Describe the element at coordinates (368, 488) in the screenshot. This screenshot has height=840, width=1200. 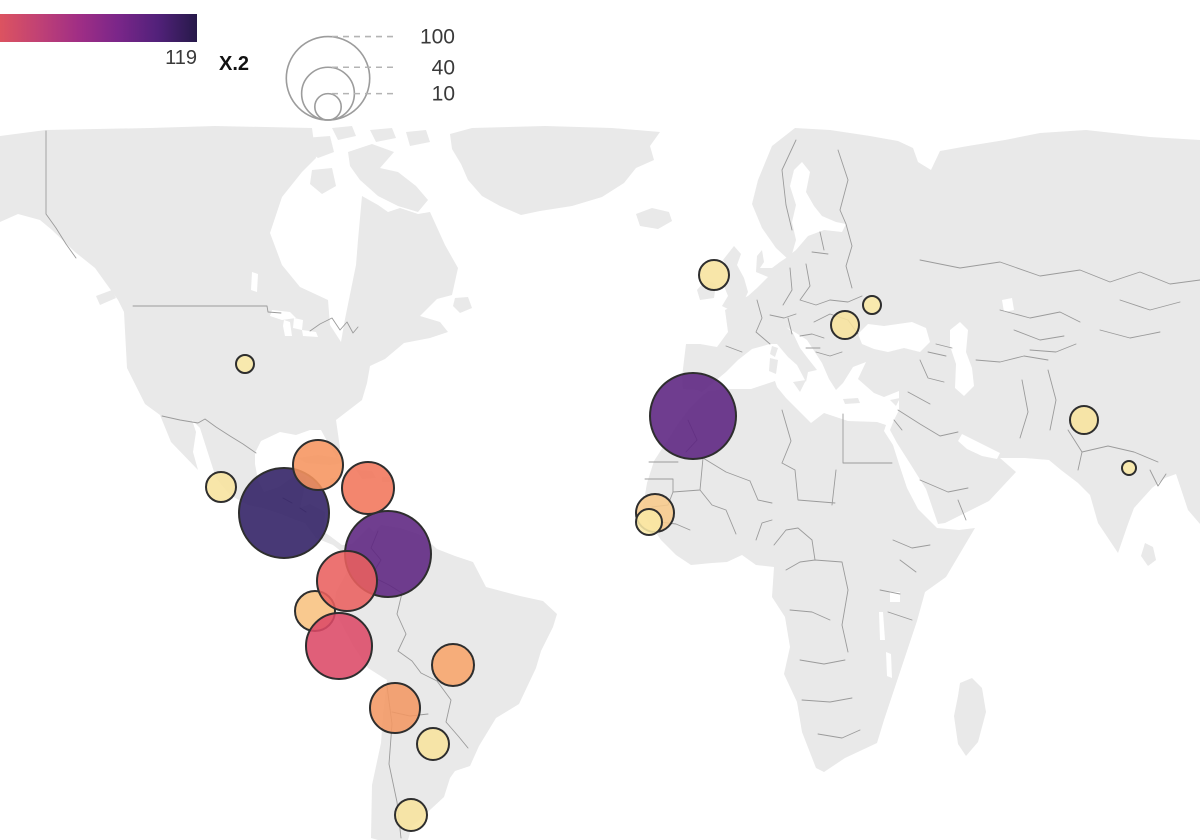
I see `bubble-hispaniola` at that location.